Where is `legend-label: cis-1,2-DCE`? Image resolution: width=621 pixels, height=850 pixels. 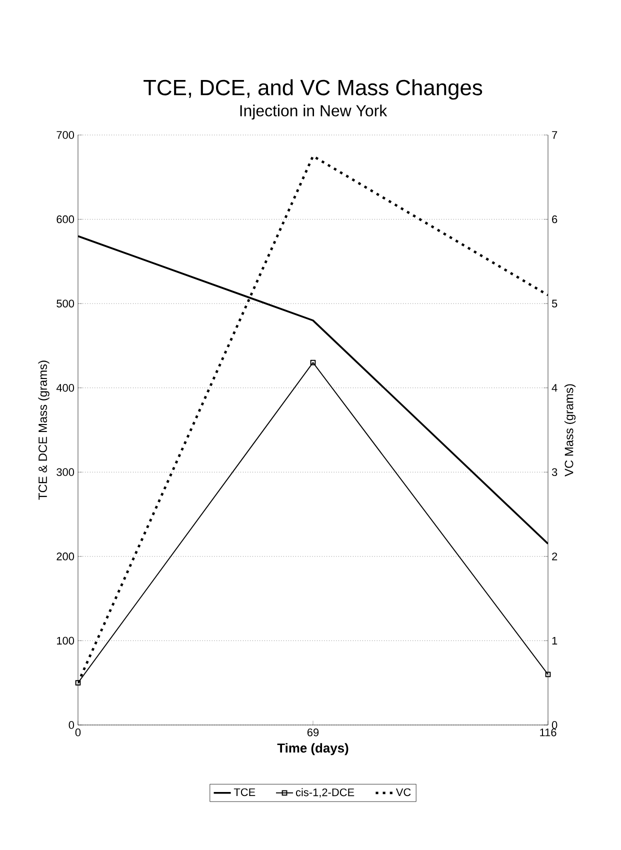 legend-label: cis-1,2-DCE is located at coordinates (325, 793).